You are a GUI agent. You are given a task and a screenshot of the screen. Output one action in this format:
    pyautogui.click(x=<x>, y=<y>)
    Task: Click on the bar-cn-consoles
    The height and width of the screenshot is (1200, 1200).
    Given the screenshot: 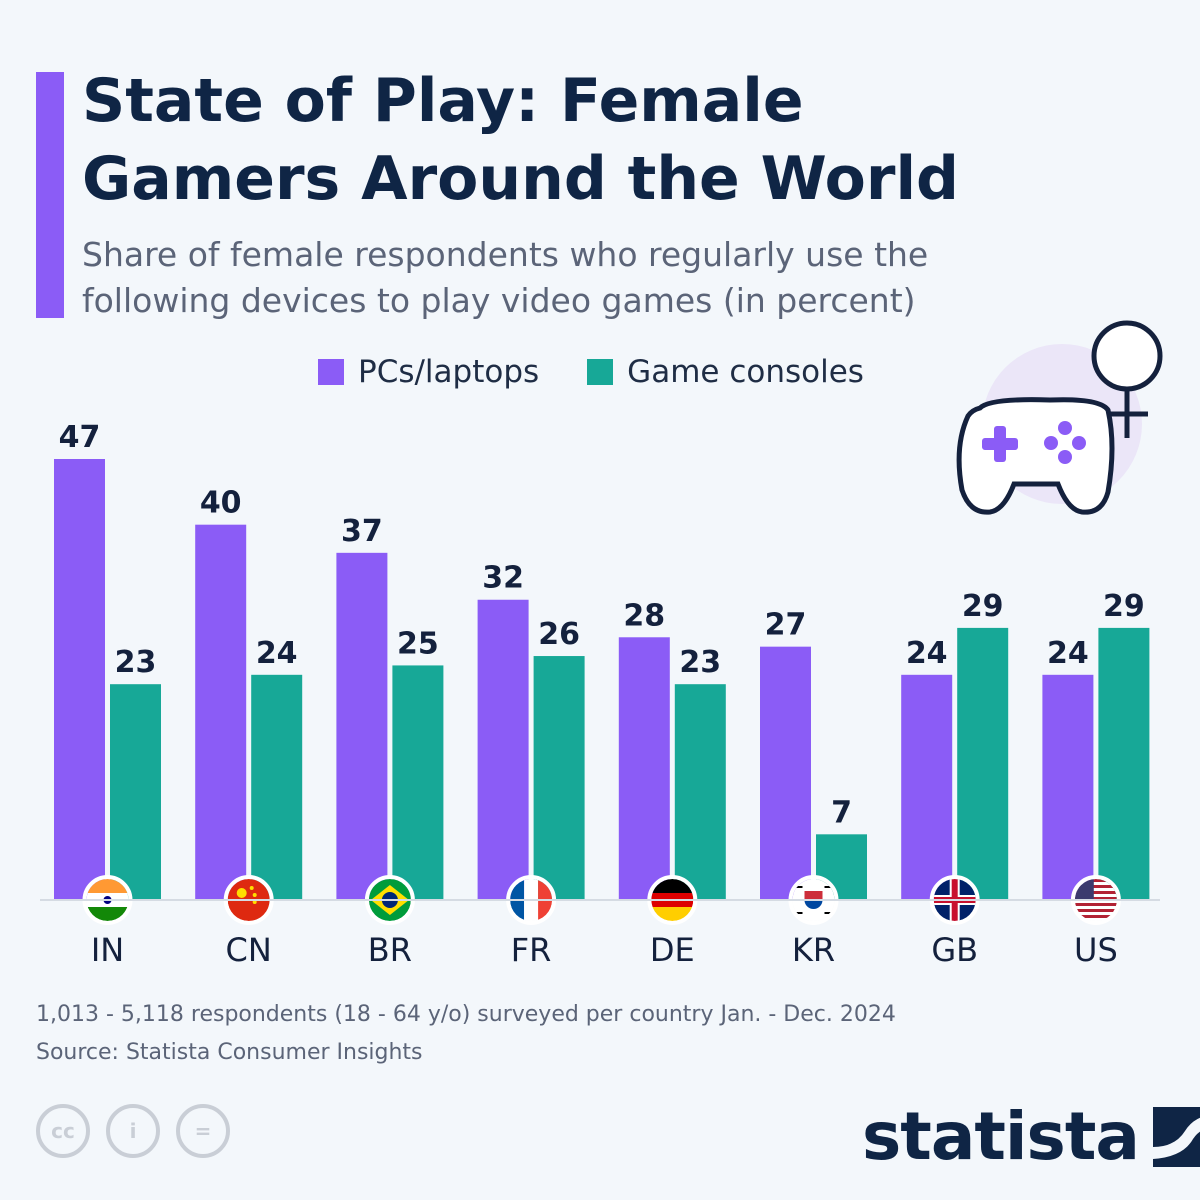 What is the action you would take?
    pyautogui.click(x=277, y=787)
    